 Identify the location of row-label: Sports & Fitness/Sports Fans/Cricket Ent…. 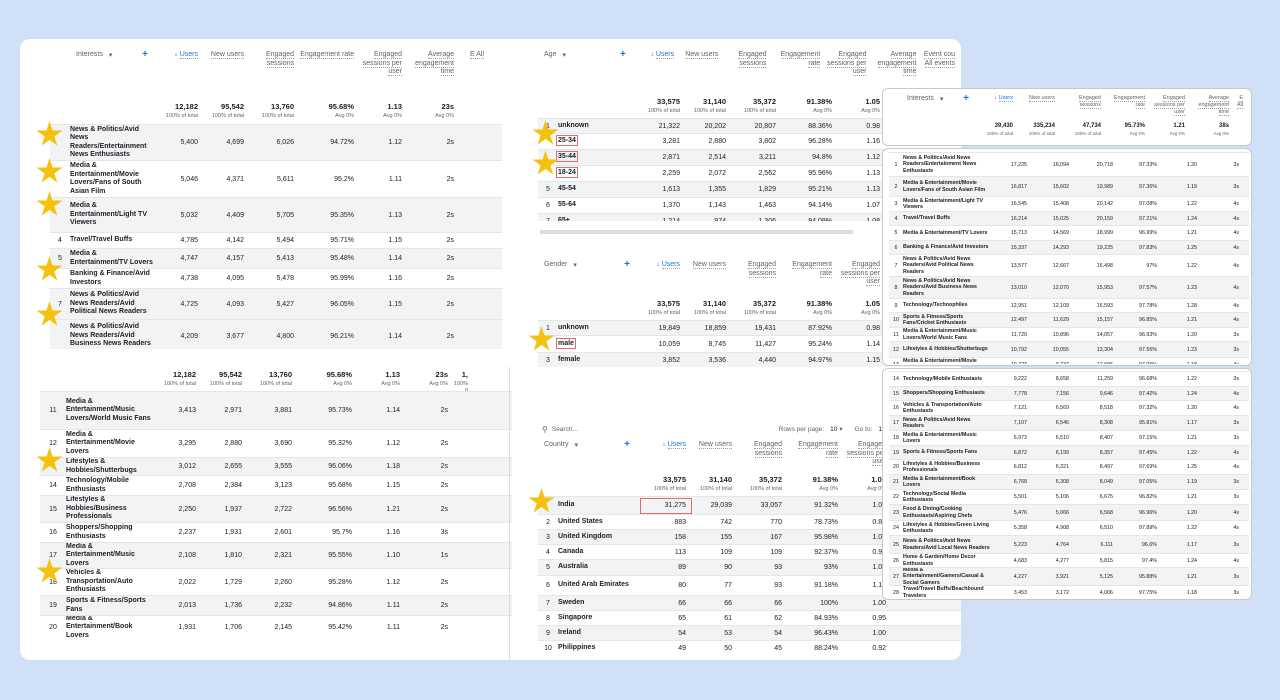
(949, 320).